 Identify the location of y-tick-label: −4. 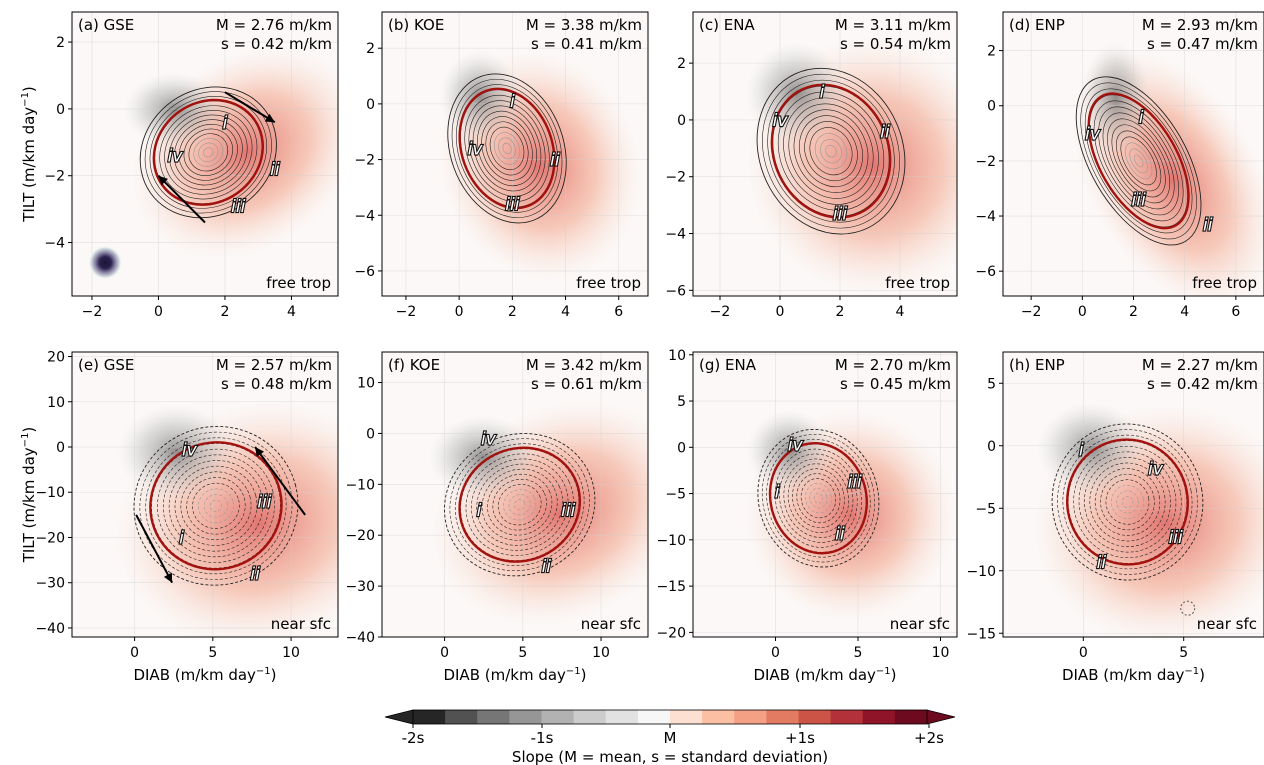
(985, 217).